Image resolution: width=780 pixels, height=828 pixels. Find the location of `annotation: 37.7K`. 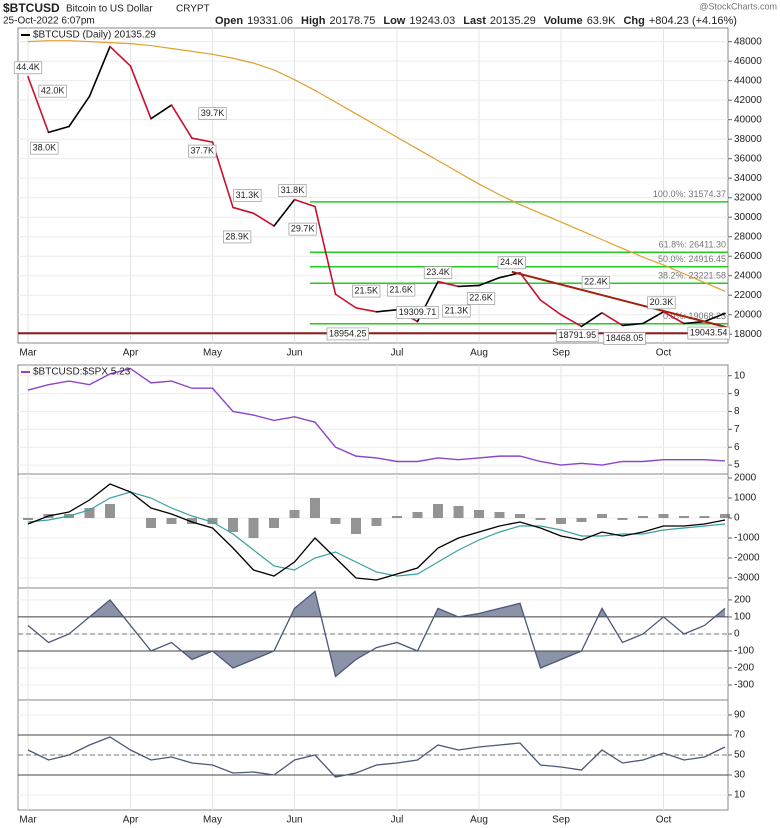

annotation: 37.7K is located at coordinates (202, 151).